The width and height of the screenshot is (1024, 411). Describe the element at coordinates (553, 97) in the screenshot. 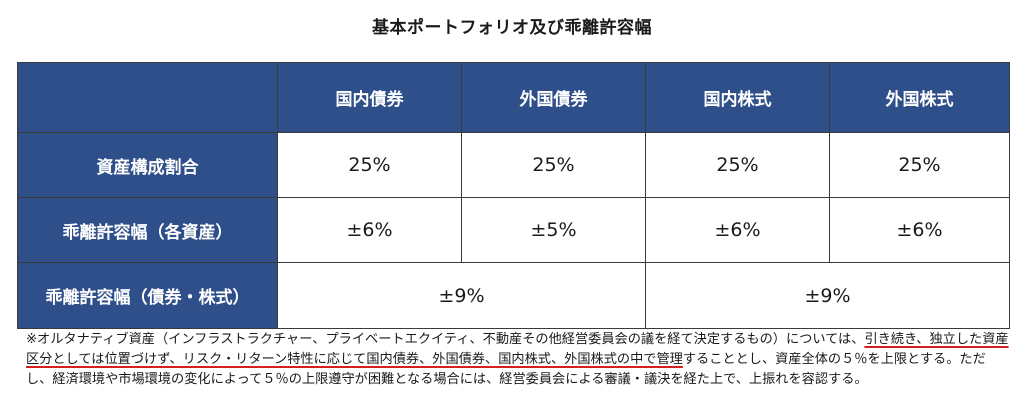

I see `column-header-foreign-bonds: 外国債券` at that location.